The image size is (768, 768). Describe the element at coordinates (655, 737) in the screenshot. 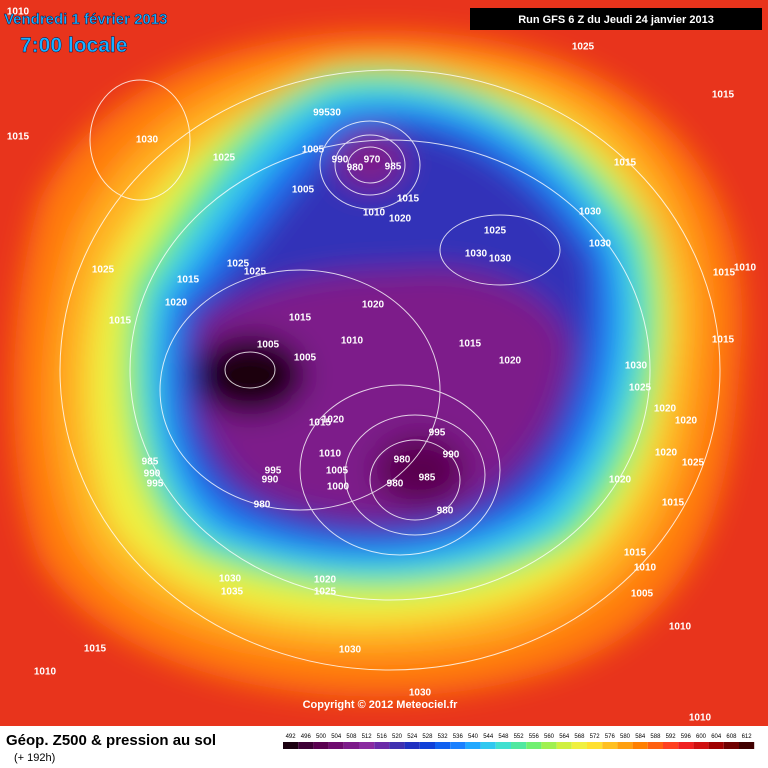

I see `colorbar-label: 588` at that location.